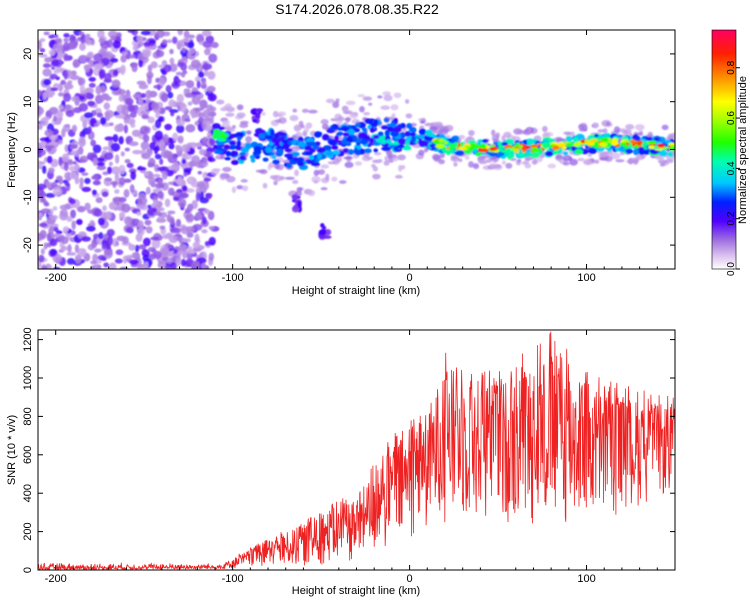  Describe the element at coordinates (731, 118) in the screenshot. I see `colorbar-tick-label: 0.6` at that location.